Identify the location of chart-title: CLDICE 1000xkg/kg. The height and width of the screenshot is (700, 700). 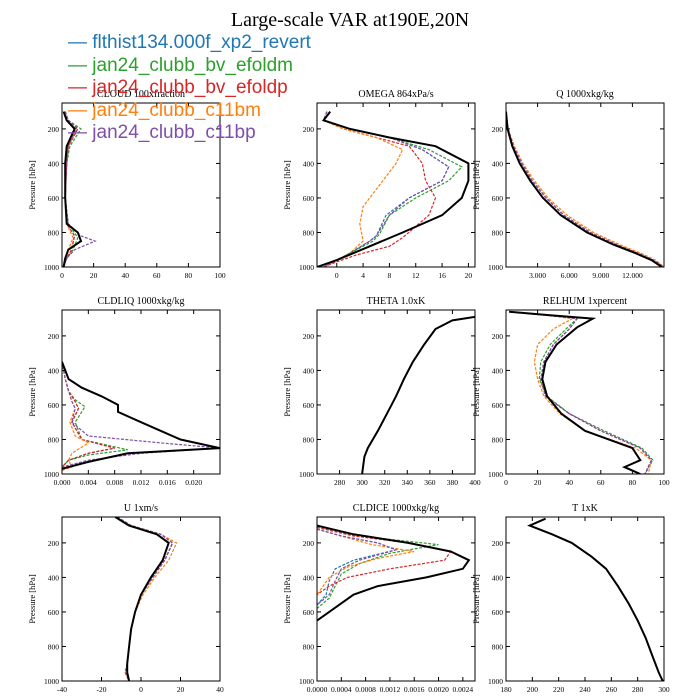
(396, 508).